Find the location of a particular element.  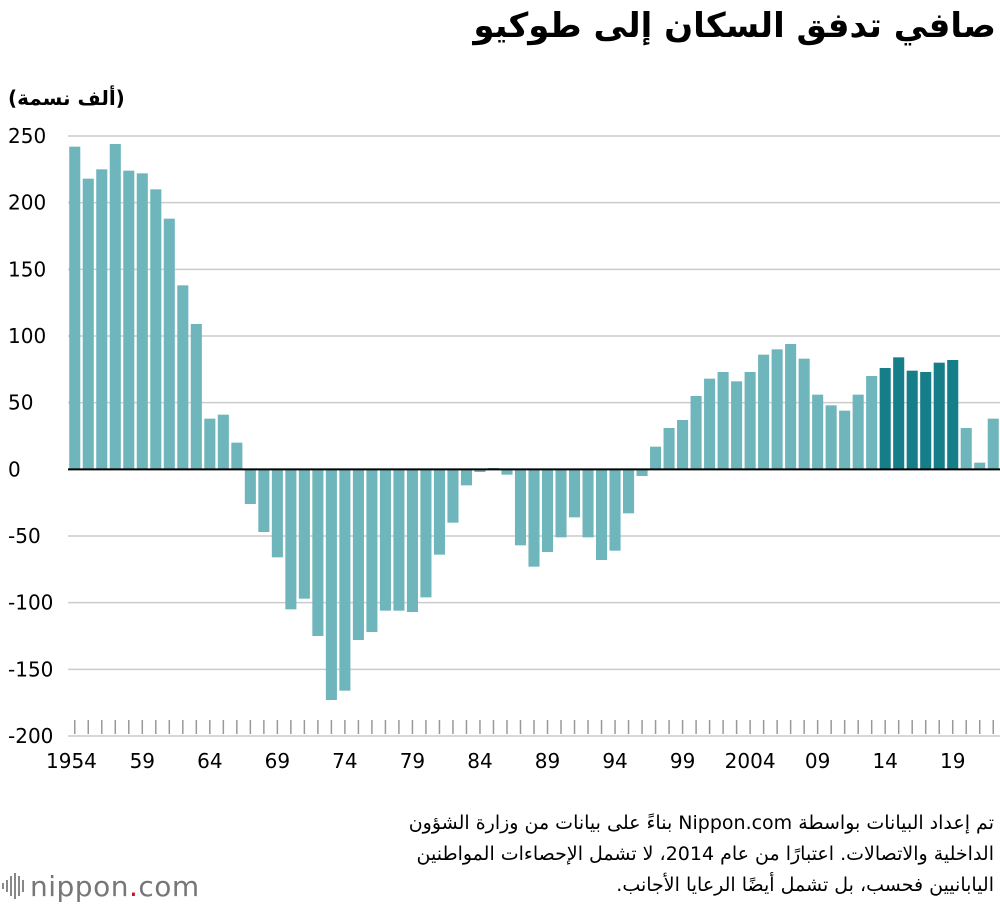

bar-1995 is located at coordinates (629, 491).